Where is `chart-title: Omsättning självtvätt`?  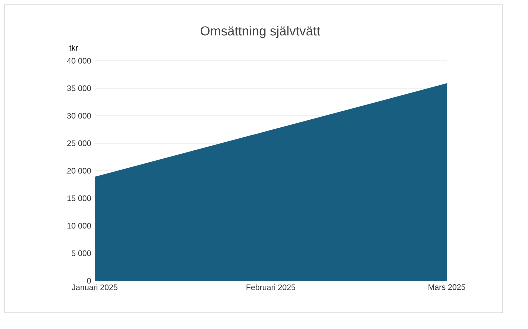 chart-title: Omsättning självtvätt is located at coordinates (260, 32).